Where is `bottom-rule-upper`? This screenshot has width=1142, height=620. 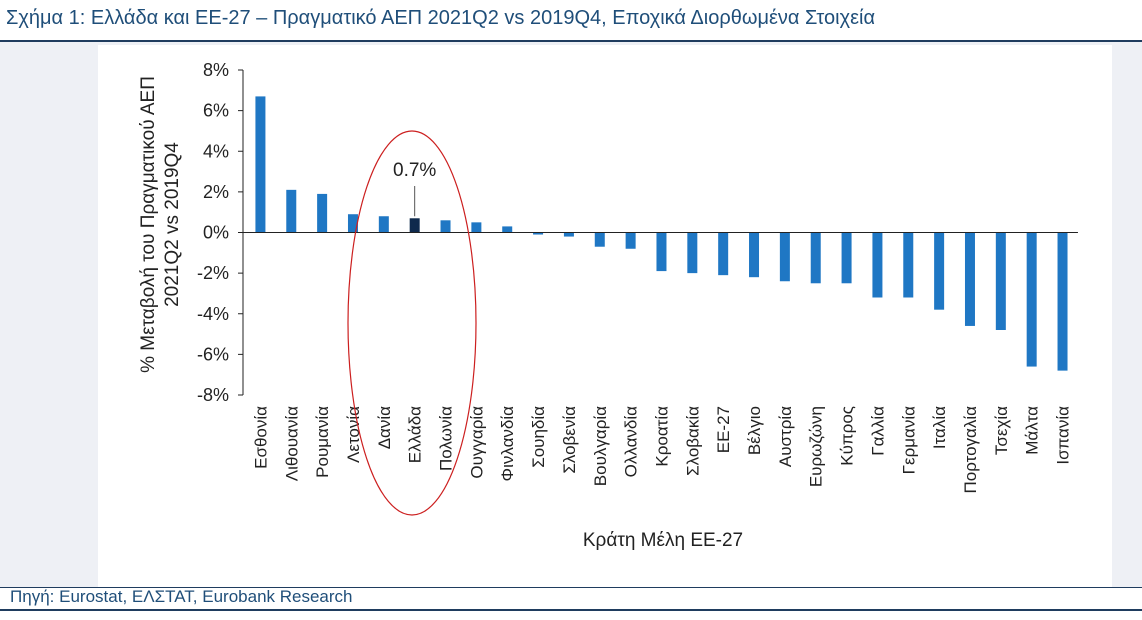
bottom-rule-upper is located at coordinates (571, 587).